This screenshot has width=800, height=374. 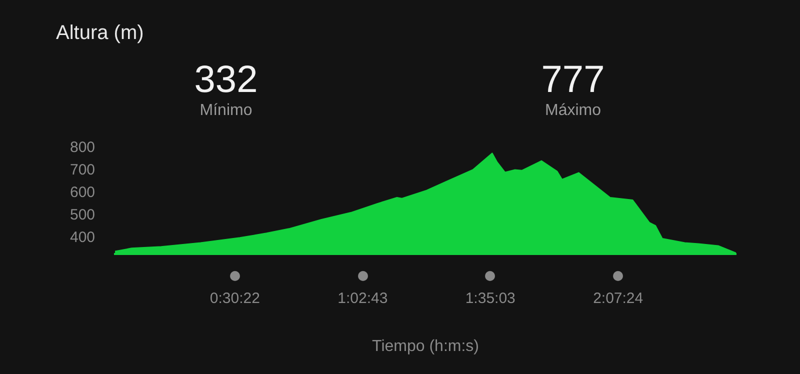 What do you see at coordinates (226, 80) in the screenshot?
I see `text: 332` at bounding box center [226, 80].